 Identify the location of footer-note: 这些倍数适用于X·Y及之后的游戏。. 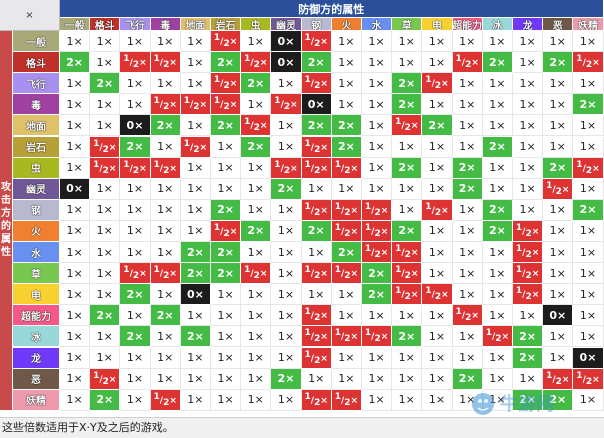
(302, 427).